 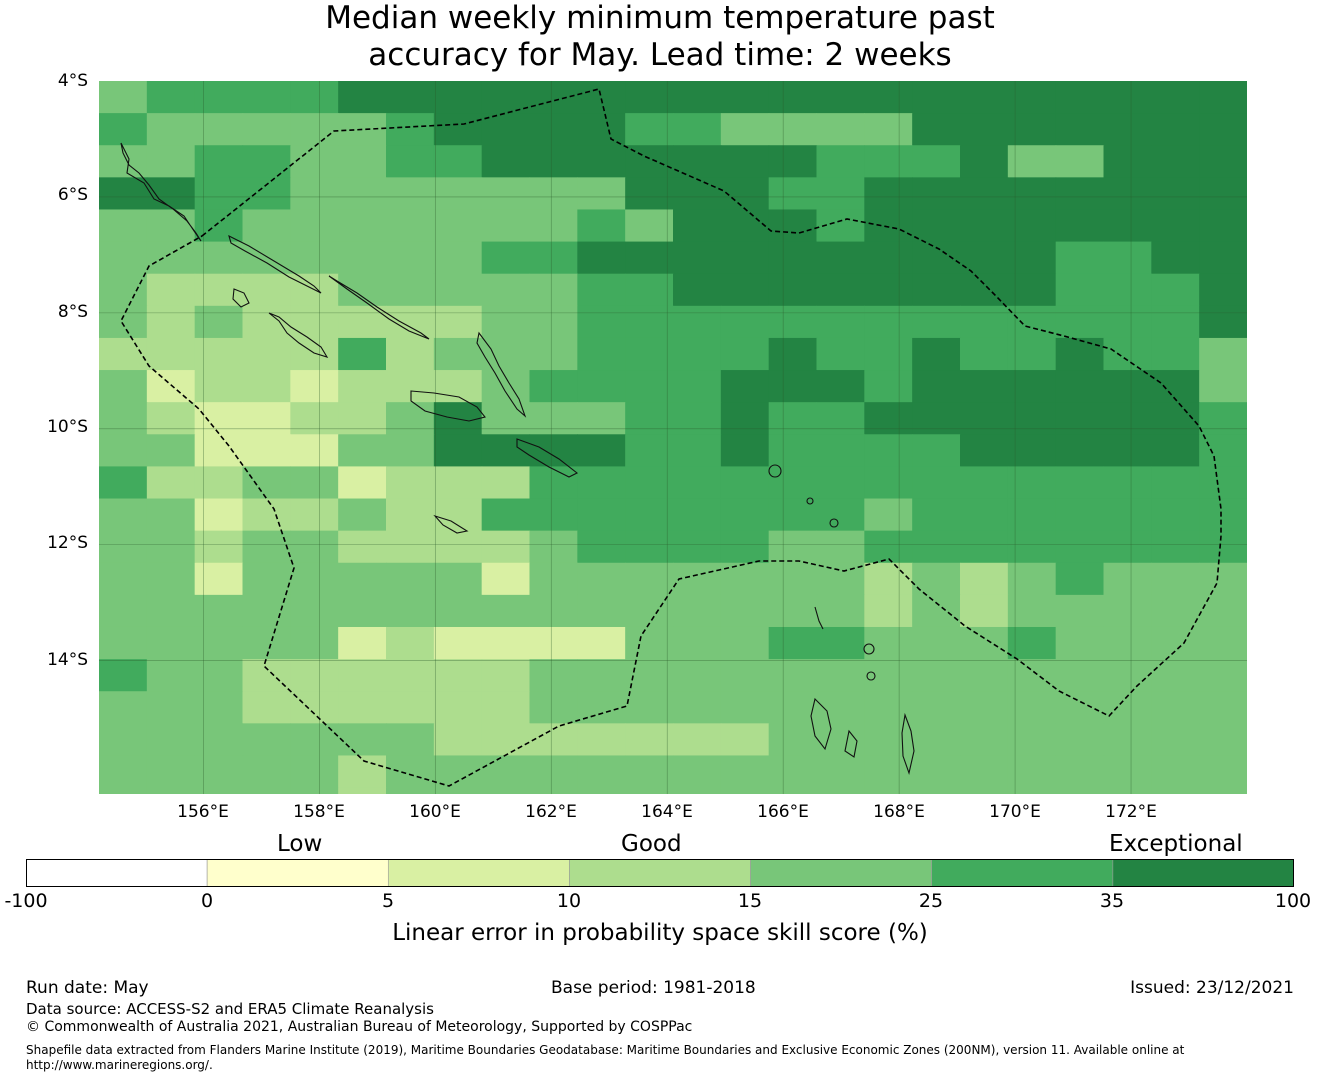 I want to click on category-low: Low, so click(x=300, y=844).